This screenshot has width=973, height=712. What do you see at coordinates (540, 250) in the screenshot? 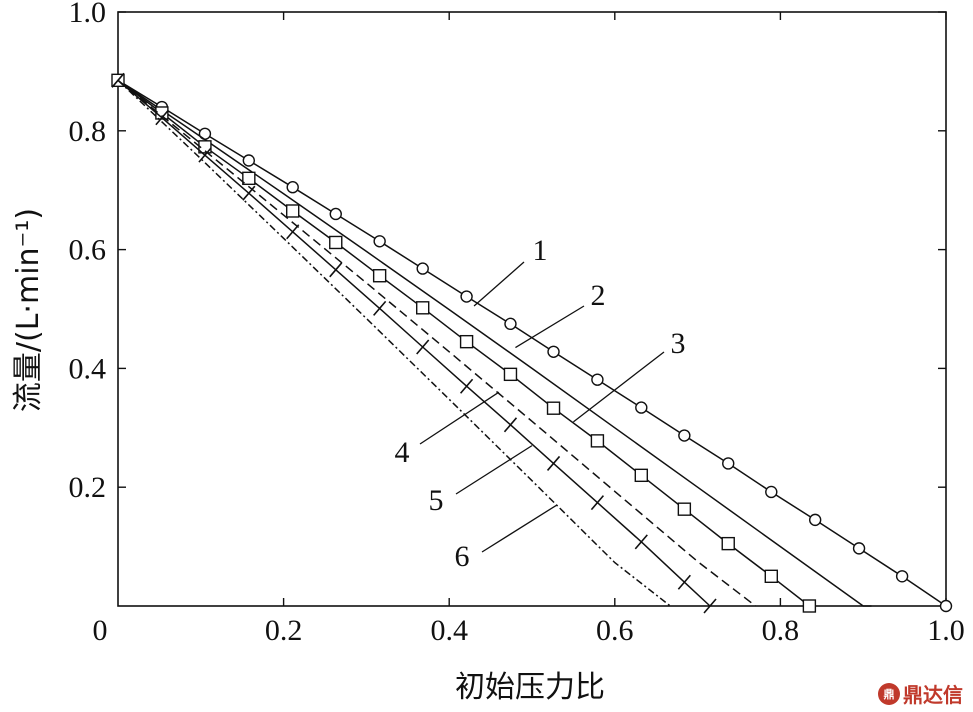
I see `curve-label-1: 1` at bounding box center [540, 250].